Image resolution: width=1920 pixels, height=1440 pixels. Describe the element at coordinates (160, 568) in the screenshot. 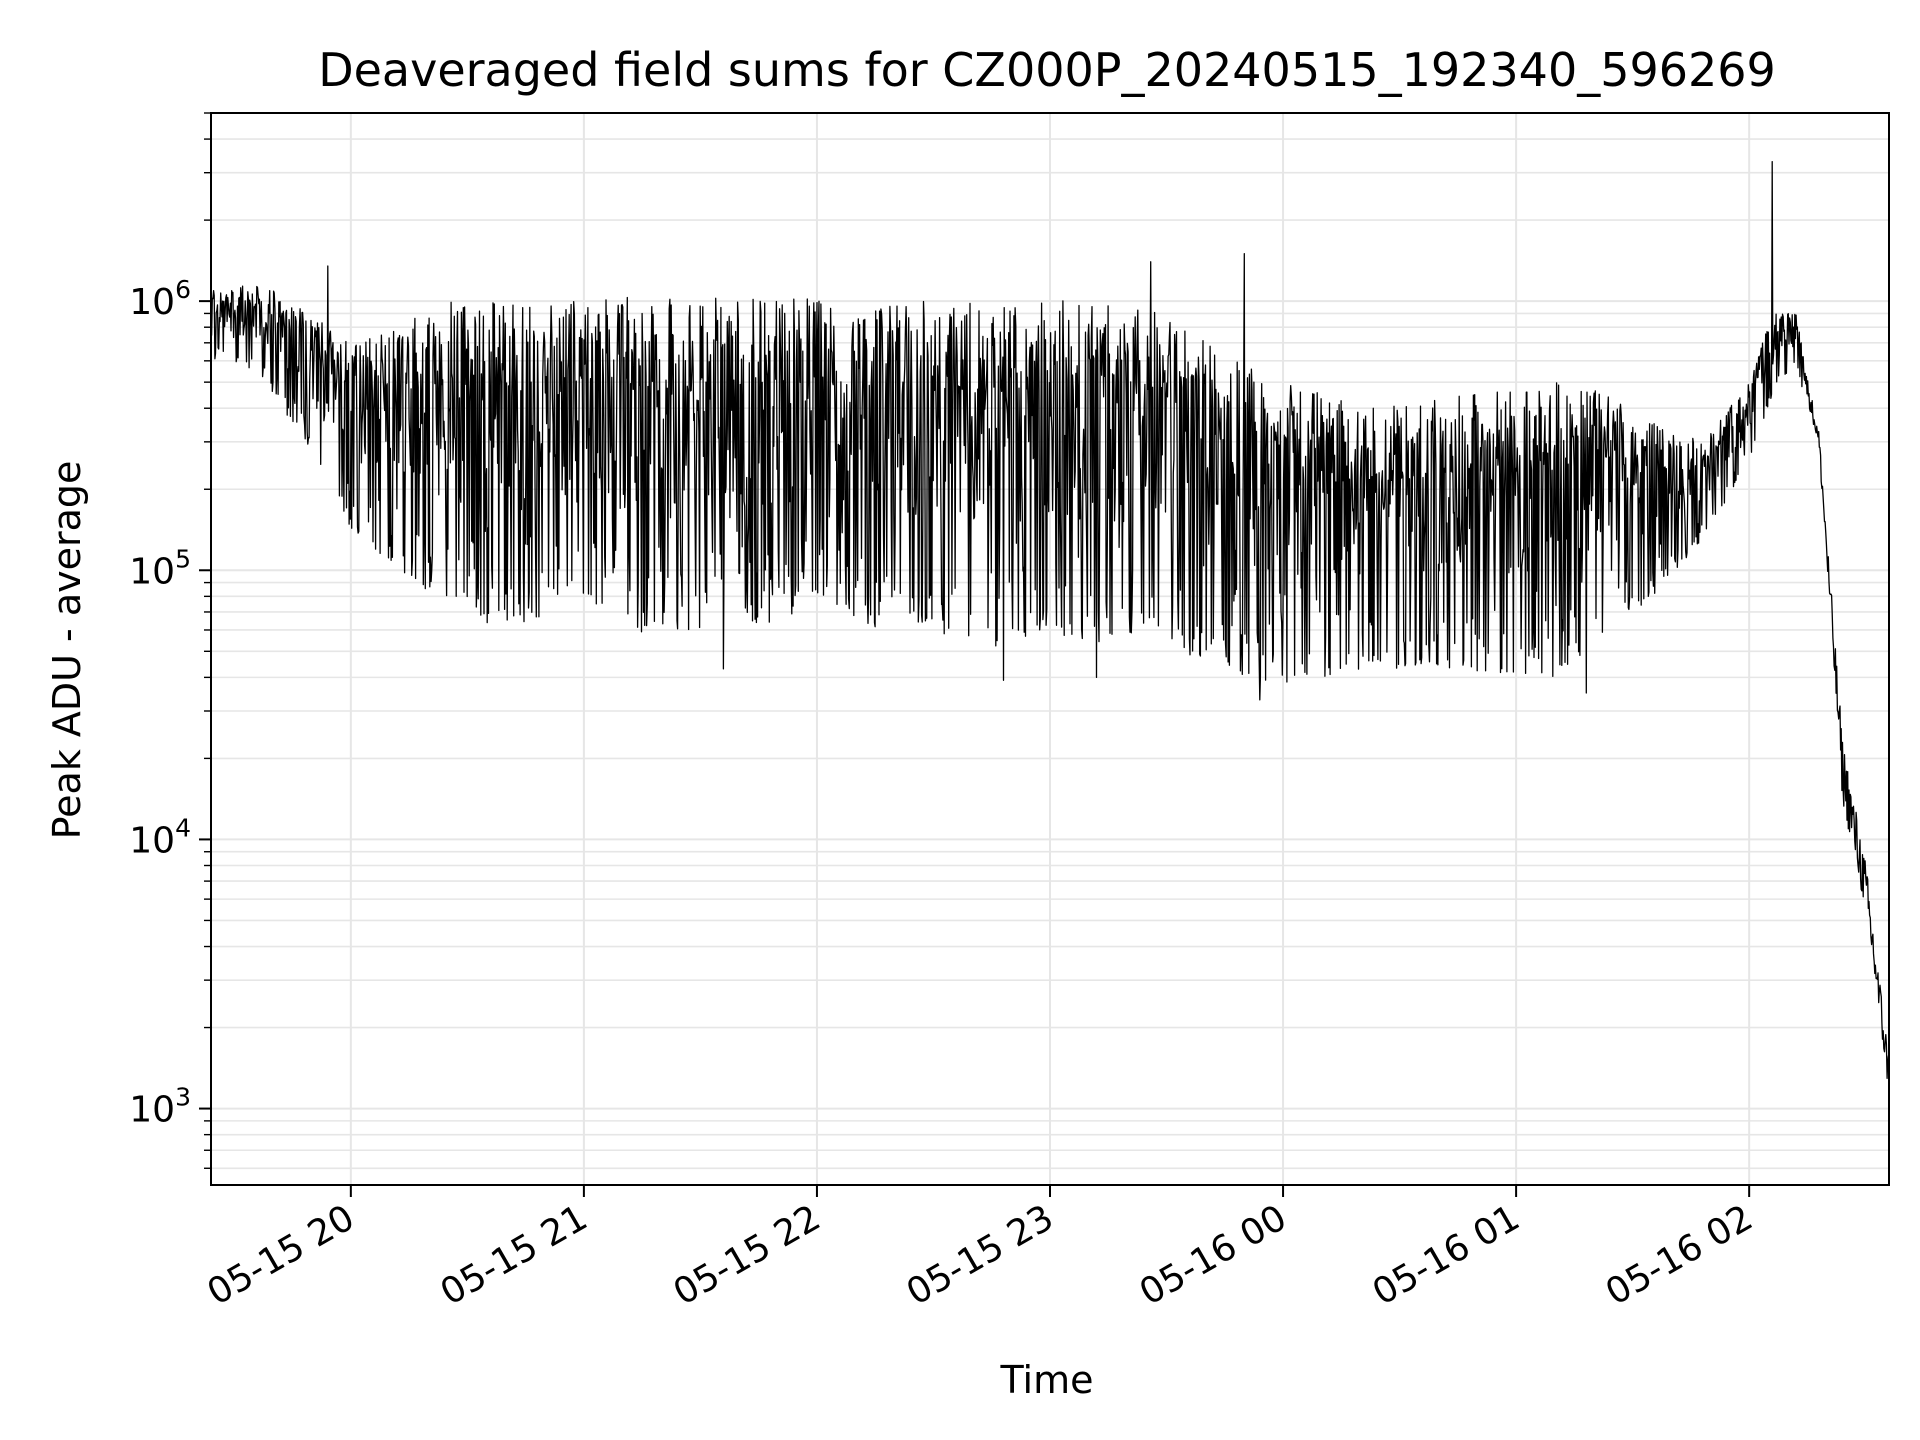

I see `y-tick-label: 10⁵` at that location.